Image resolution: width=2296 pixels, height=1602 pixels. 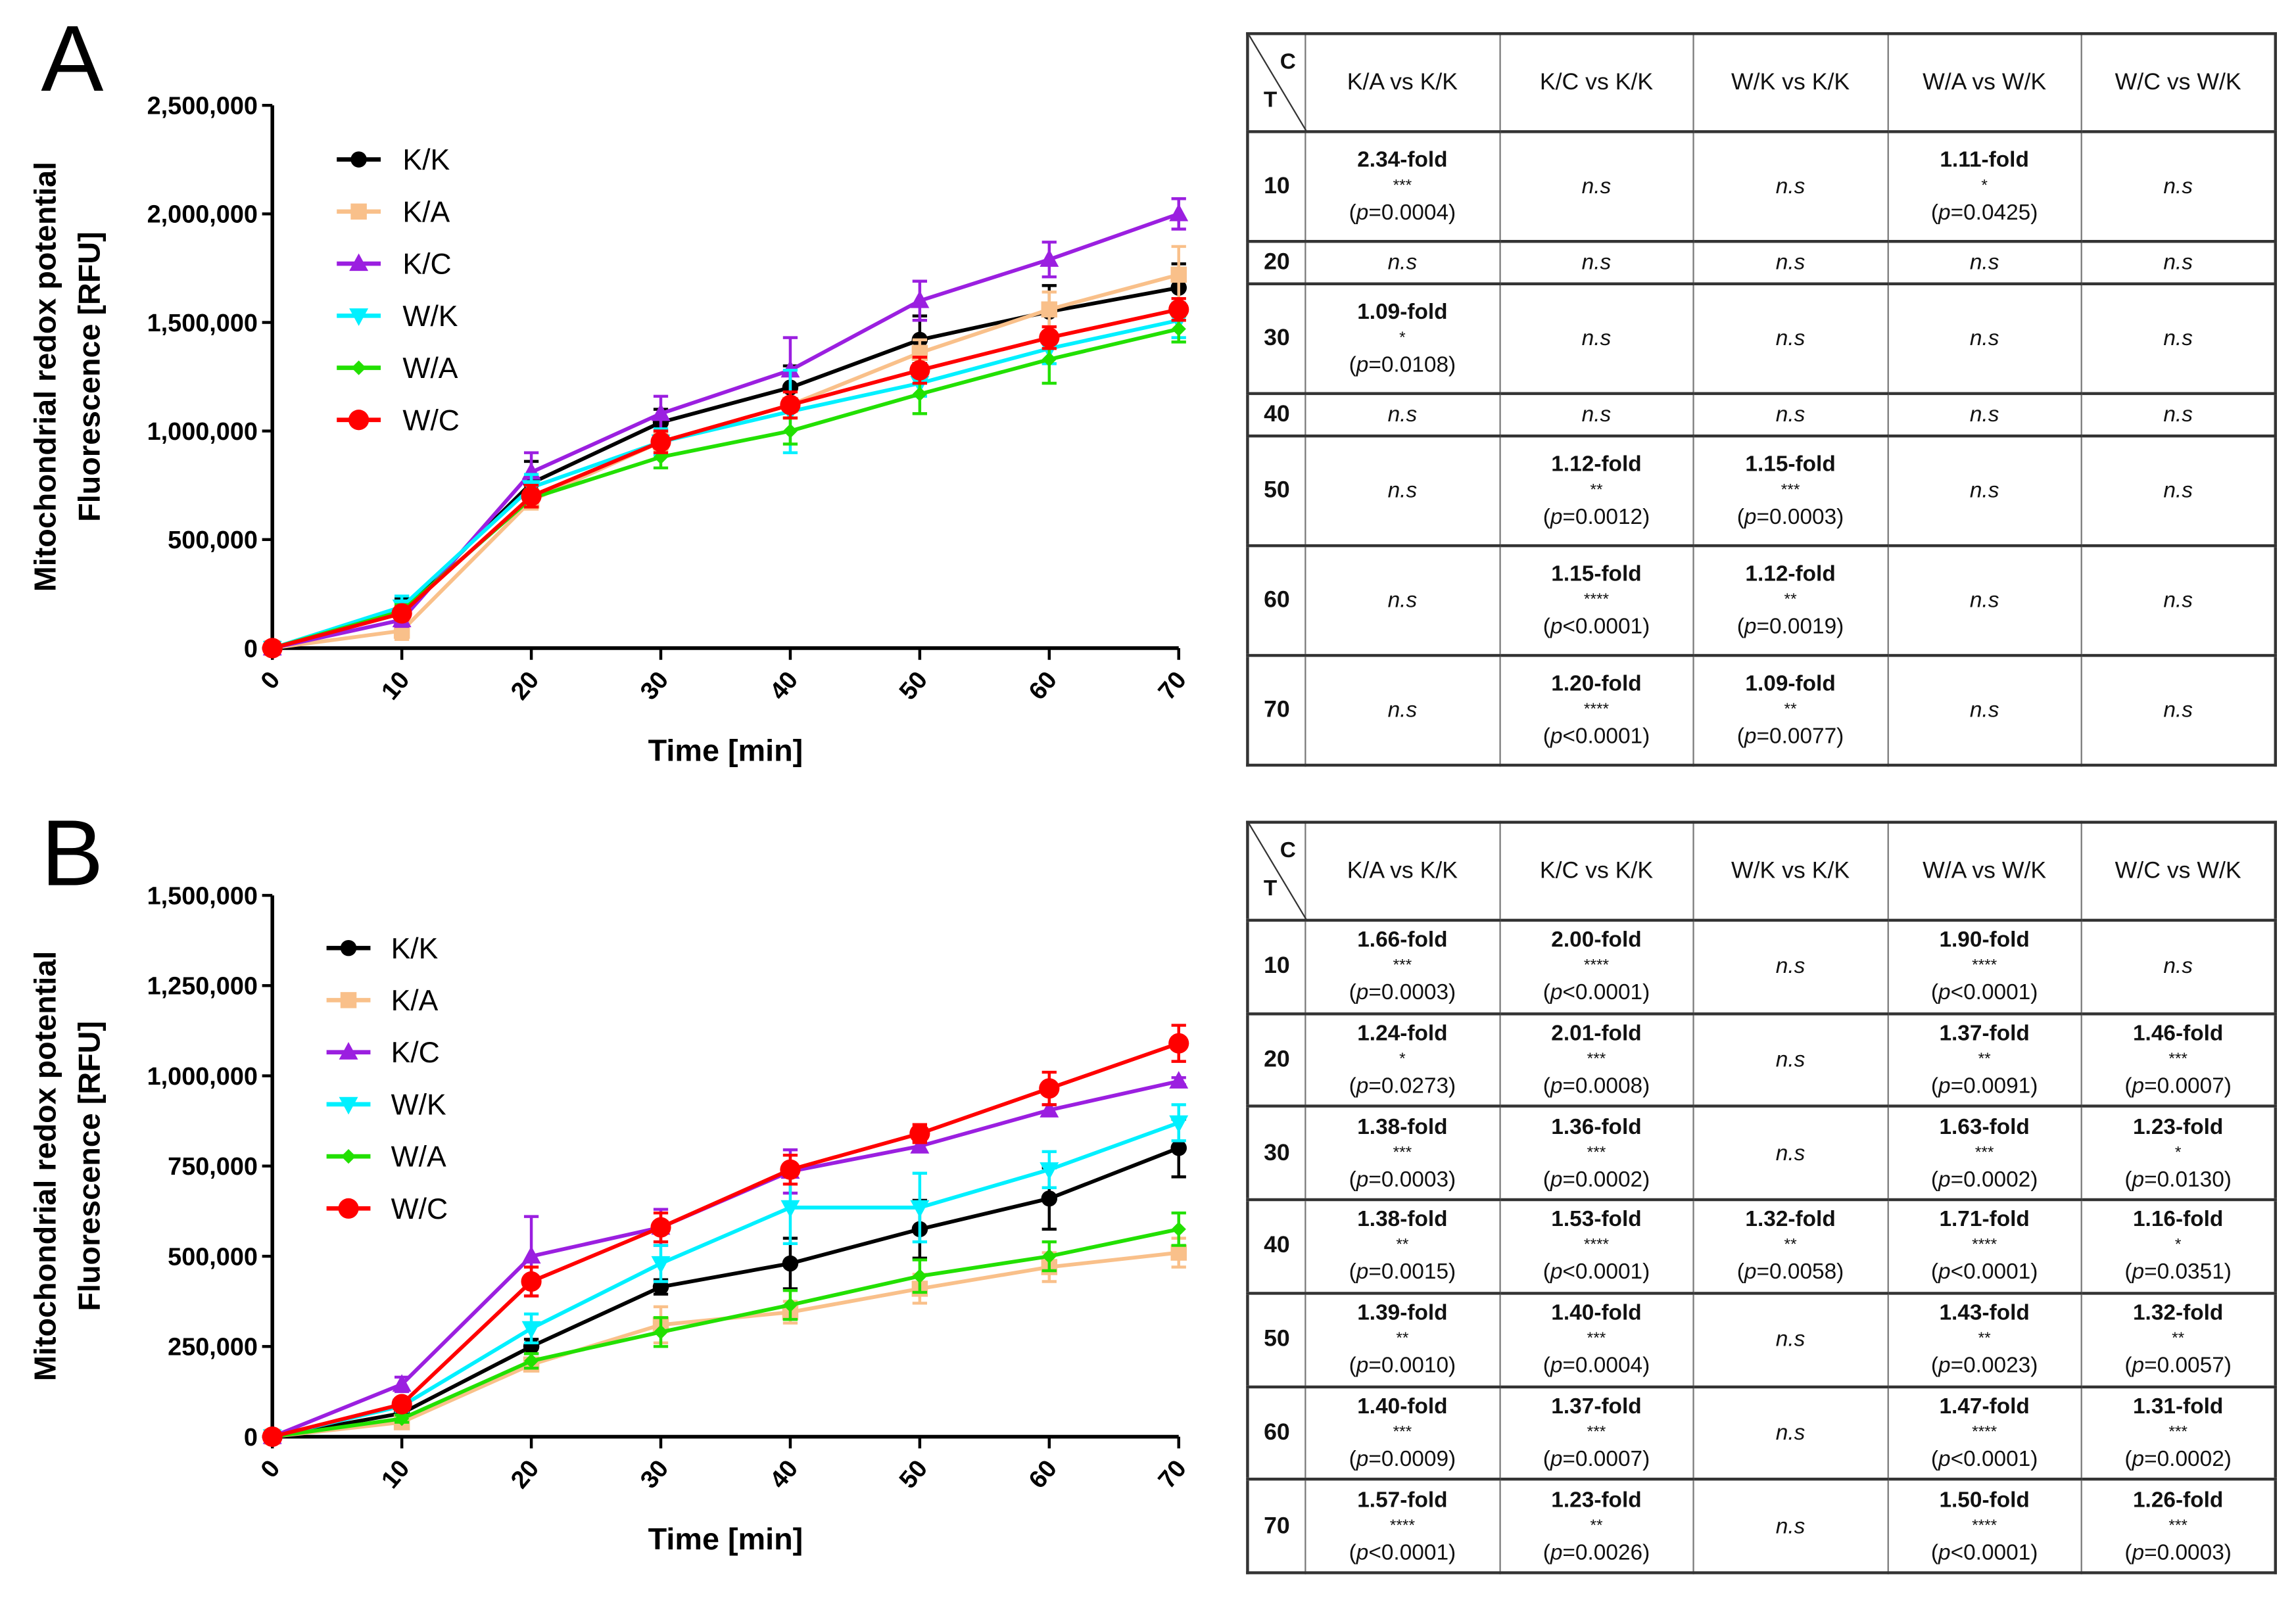 I want to click on fold-change: 1.40-fold, so click(x=1403, y=1406).